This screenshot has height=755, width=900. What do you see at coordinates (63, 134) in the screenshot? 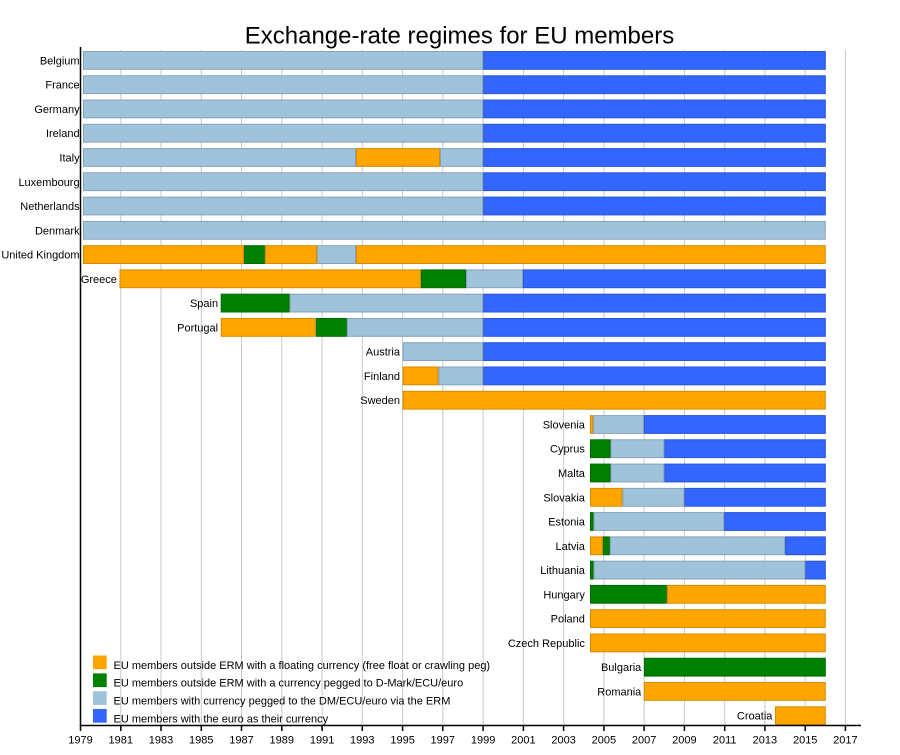
I see `svg-text: Ireland` at bounding box center [63, 134].